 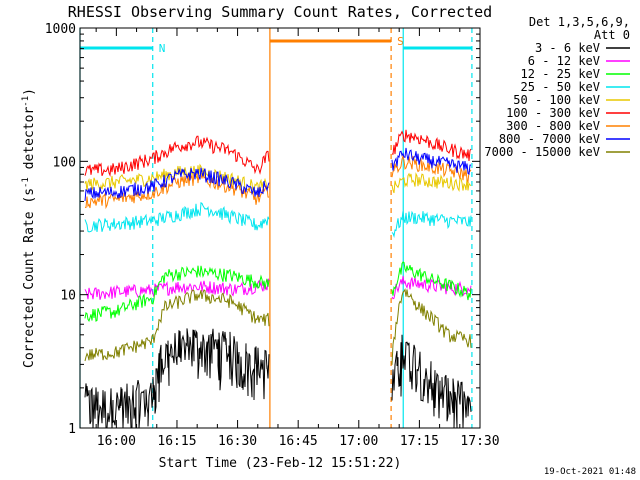 I want to click on y-label-sup-1: -1, so click(x=26, y=182).